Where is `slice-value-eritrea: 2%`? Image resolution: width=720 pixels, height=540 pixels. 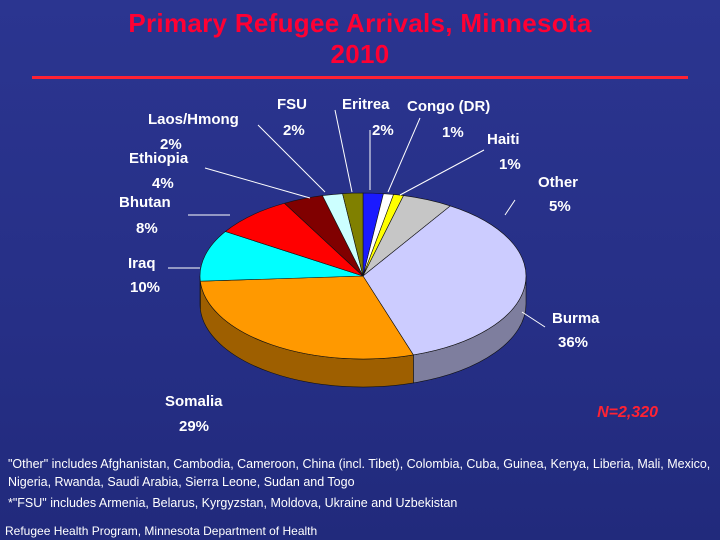 slice-value-eritrea: 2% is located at coordinates (383, 130).